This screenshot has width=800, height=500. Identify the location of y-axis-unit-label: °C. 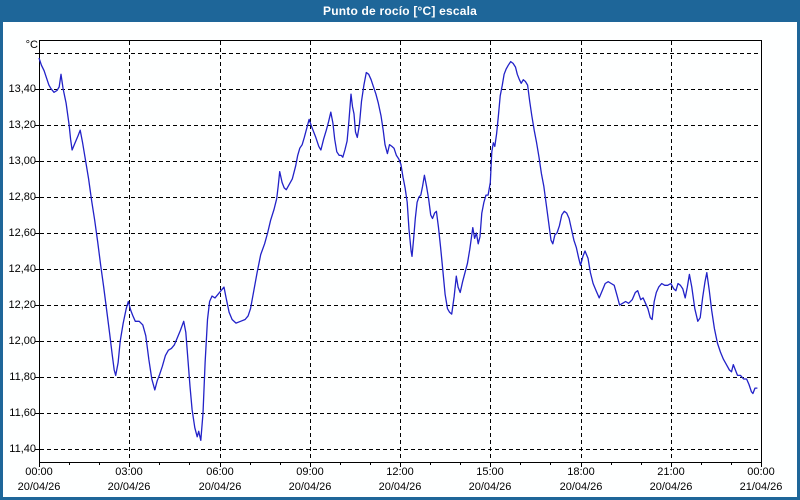
(31, 45).